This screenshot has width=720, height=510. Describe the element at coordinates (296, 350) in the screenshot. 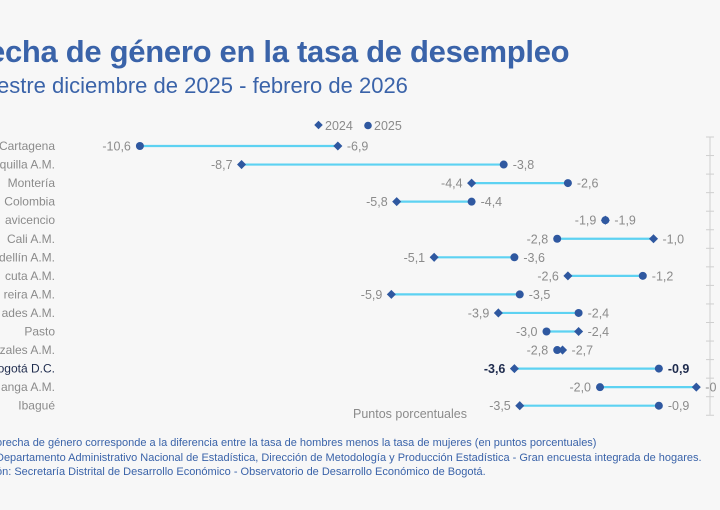

I see `chart-row: zales A.M. -2,8 -2,7` at that location.